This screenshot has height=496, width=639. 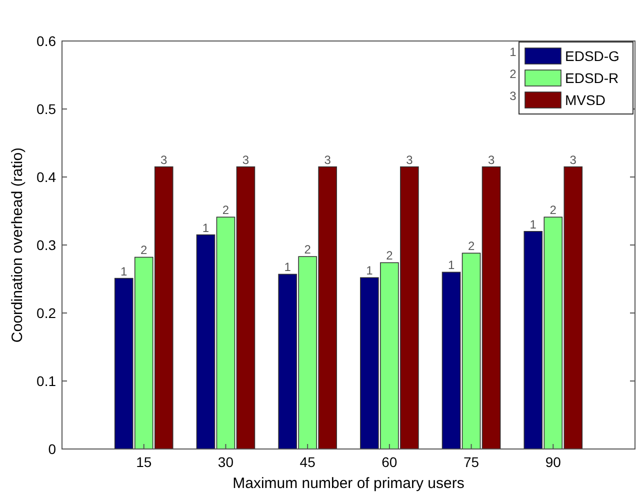 I want to click on y-tick-label: 0, so click(x=52, y=448).